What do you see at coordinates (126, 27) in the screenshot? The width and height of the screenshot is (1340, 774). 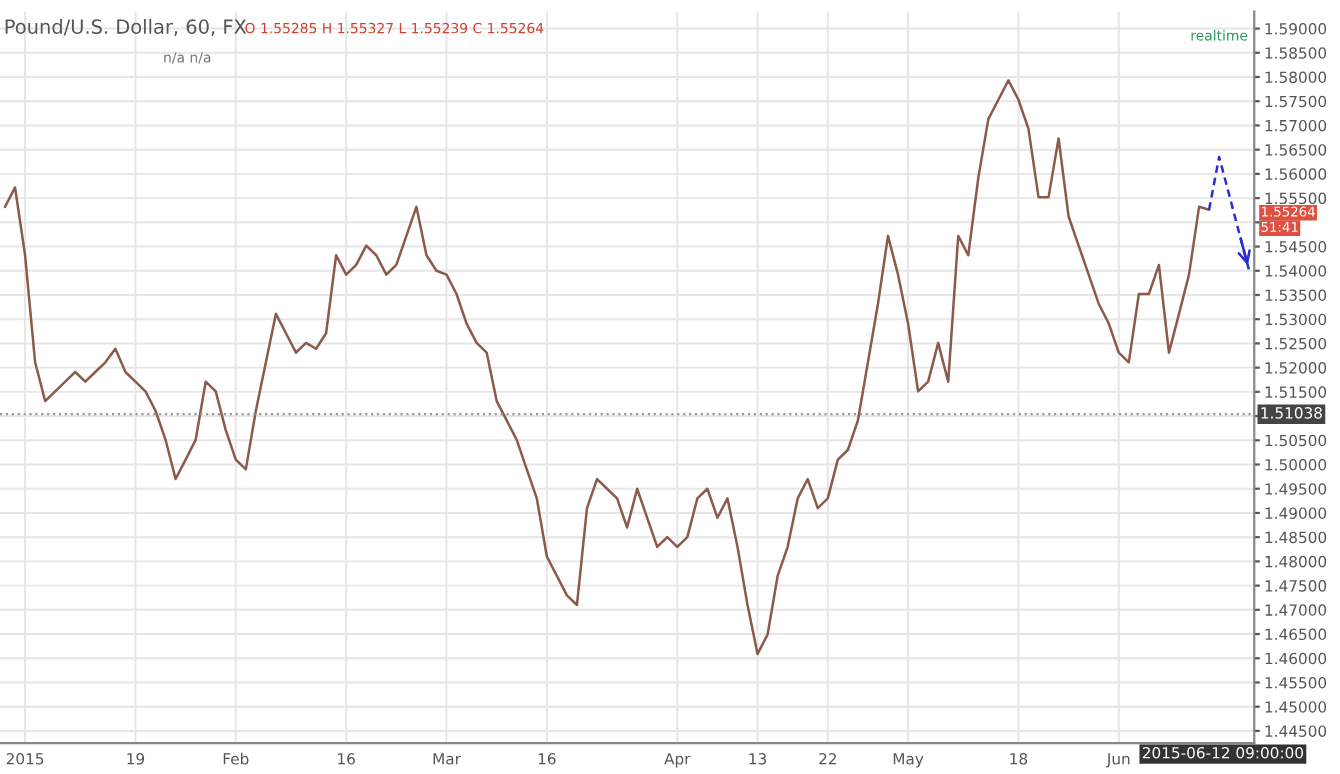 I see `annotation: Pound/U.S. Dollar, 60, FX` at bounding box center [126, 27].